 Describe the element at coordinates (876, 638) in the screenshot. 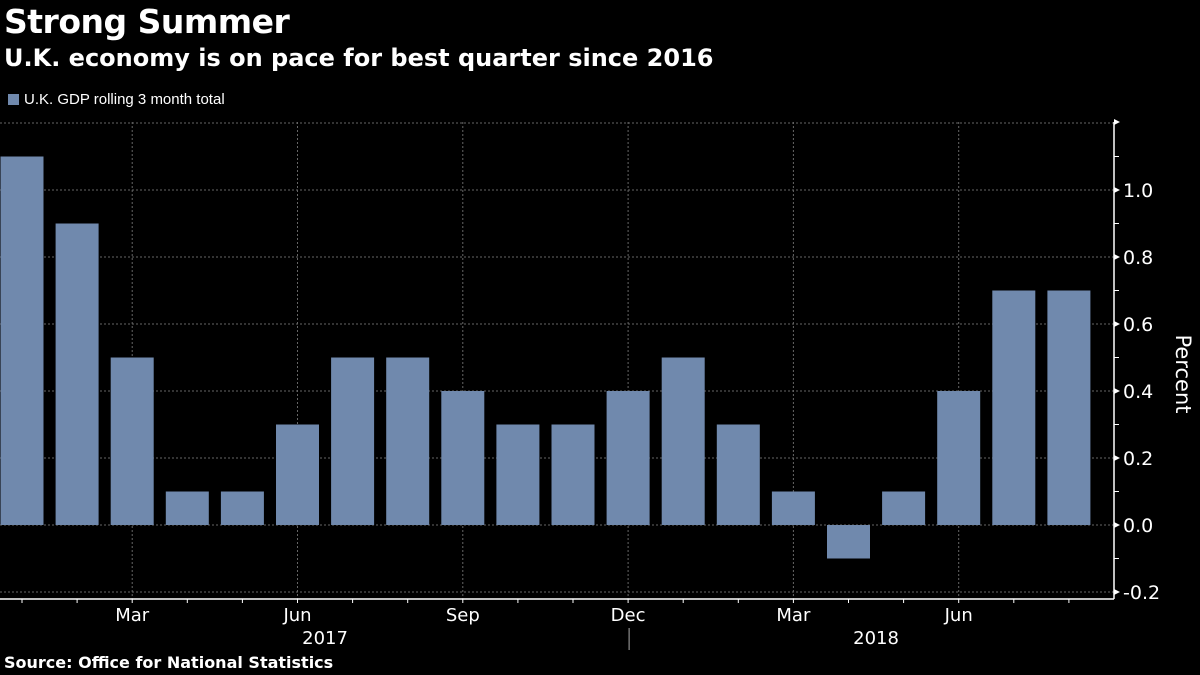

I see `x-year-label: 2018` at that location.